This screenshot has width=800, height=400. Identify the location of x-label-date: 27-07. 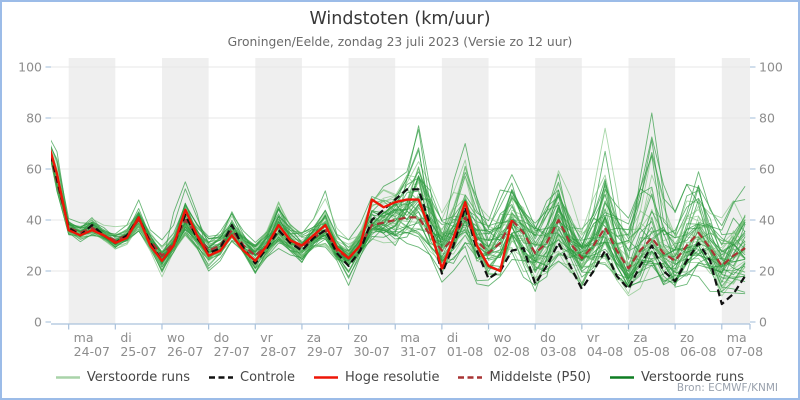
(232, 351).